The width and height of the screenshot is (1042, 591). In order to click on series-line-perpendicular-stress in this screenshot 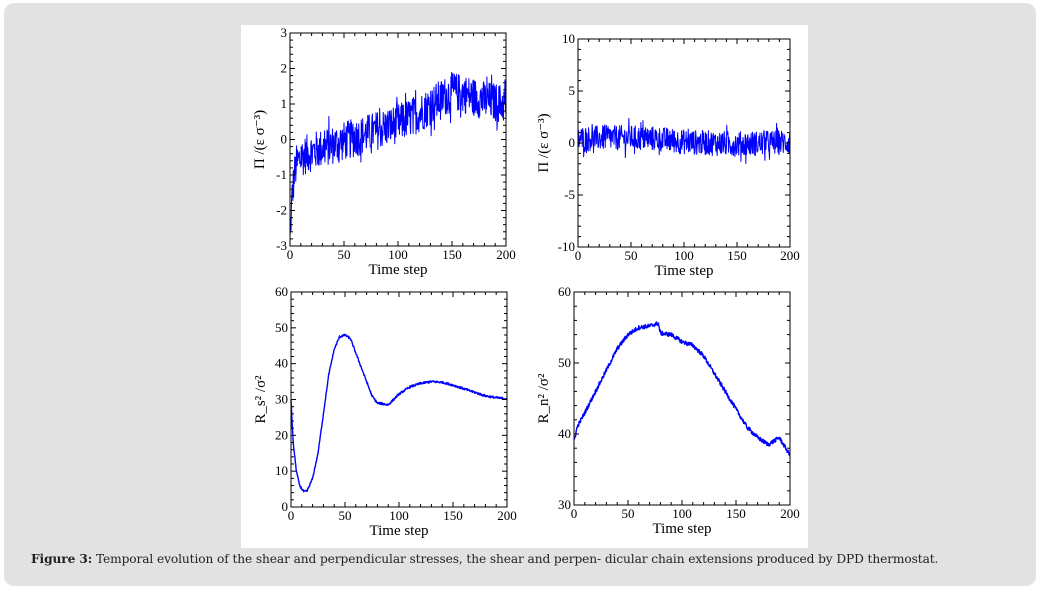, I will do `click(684, 141)`.